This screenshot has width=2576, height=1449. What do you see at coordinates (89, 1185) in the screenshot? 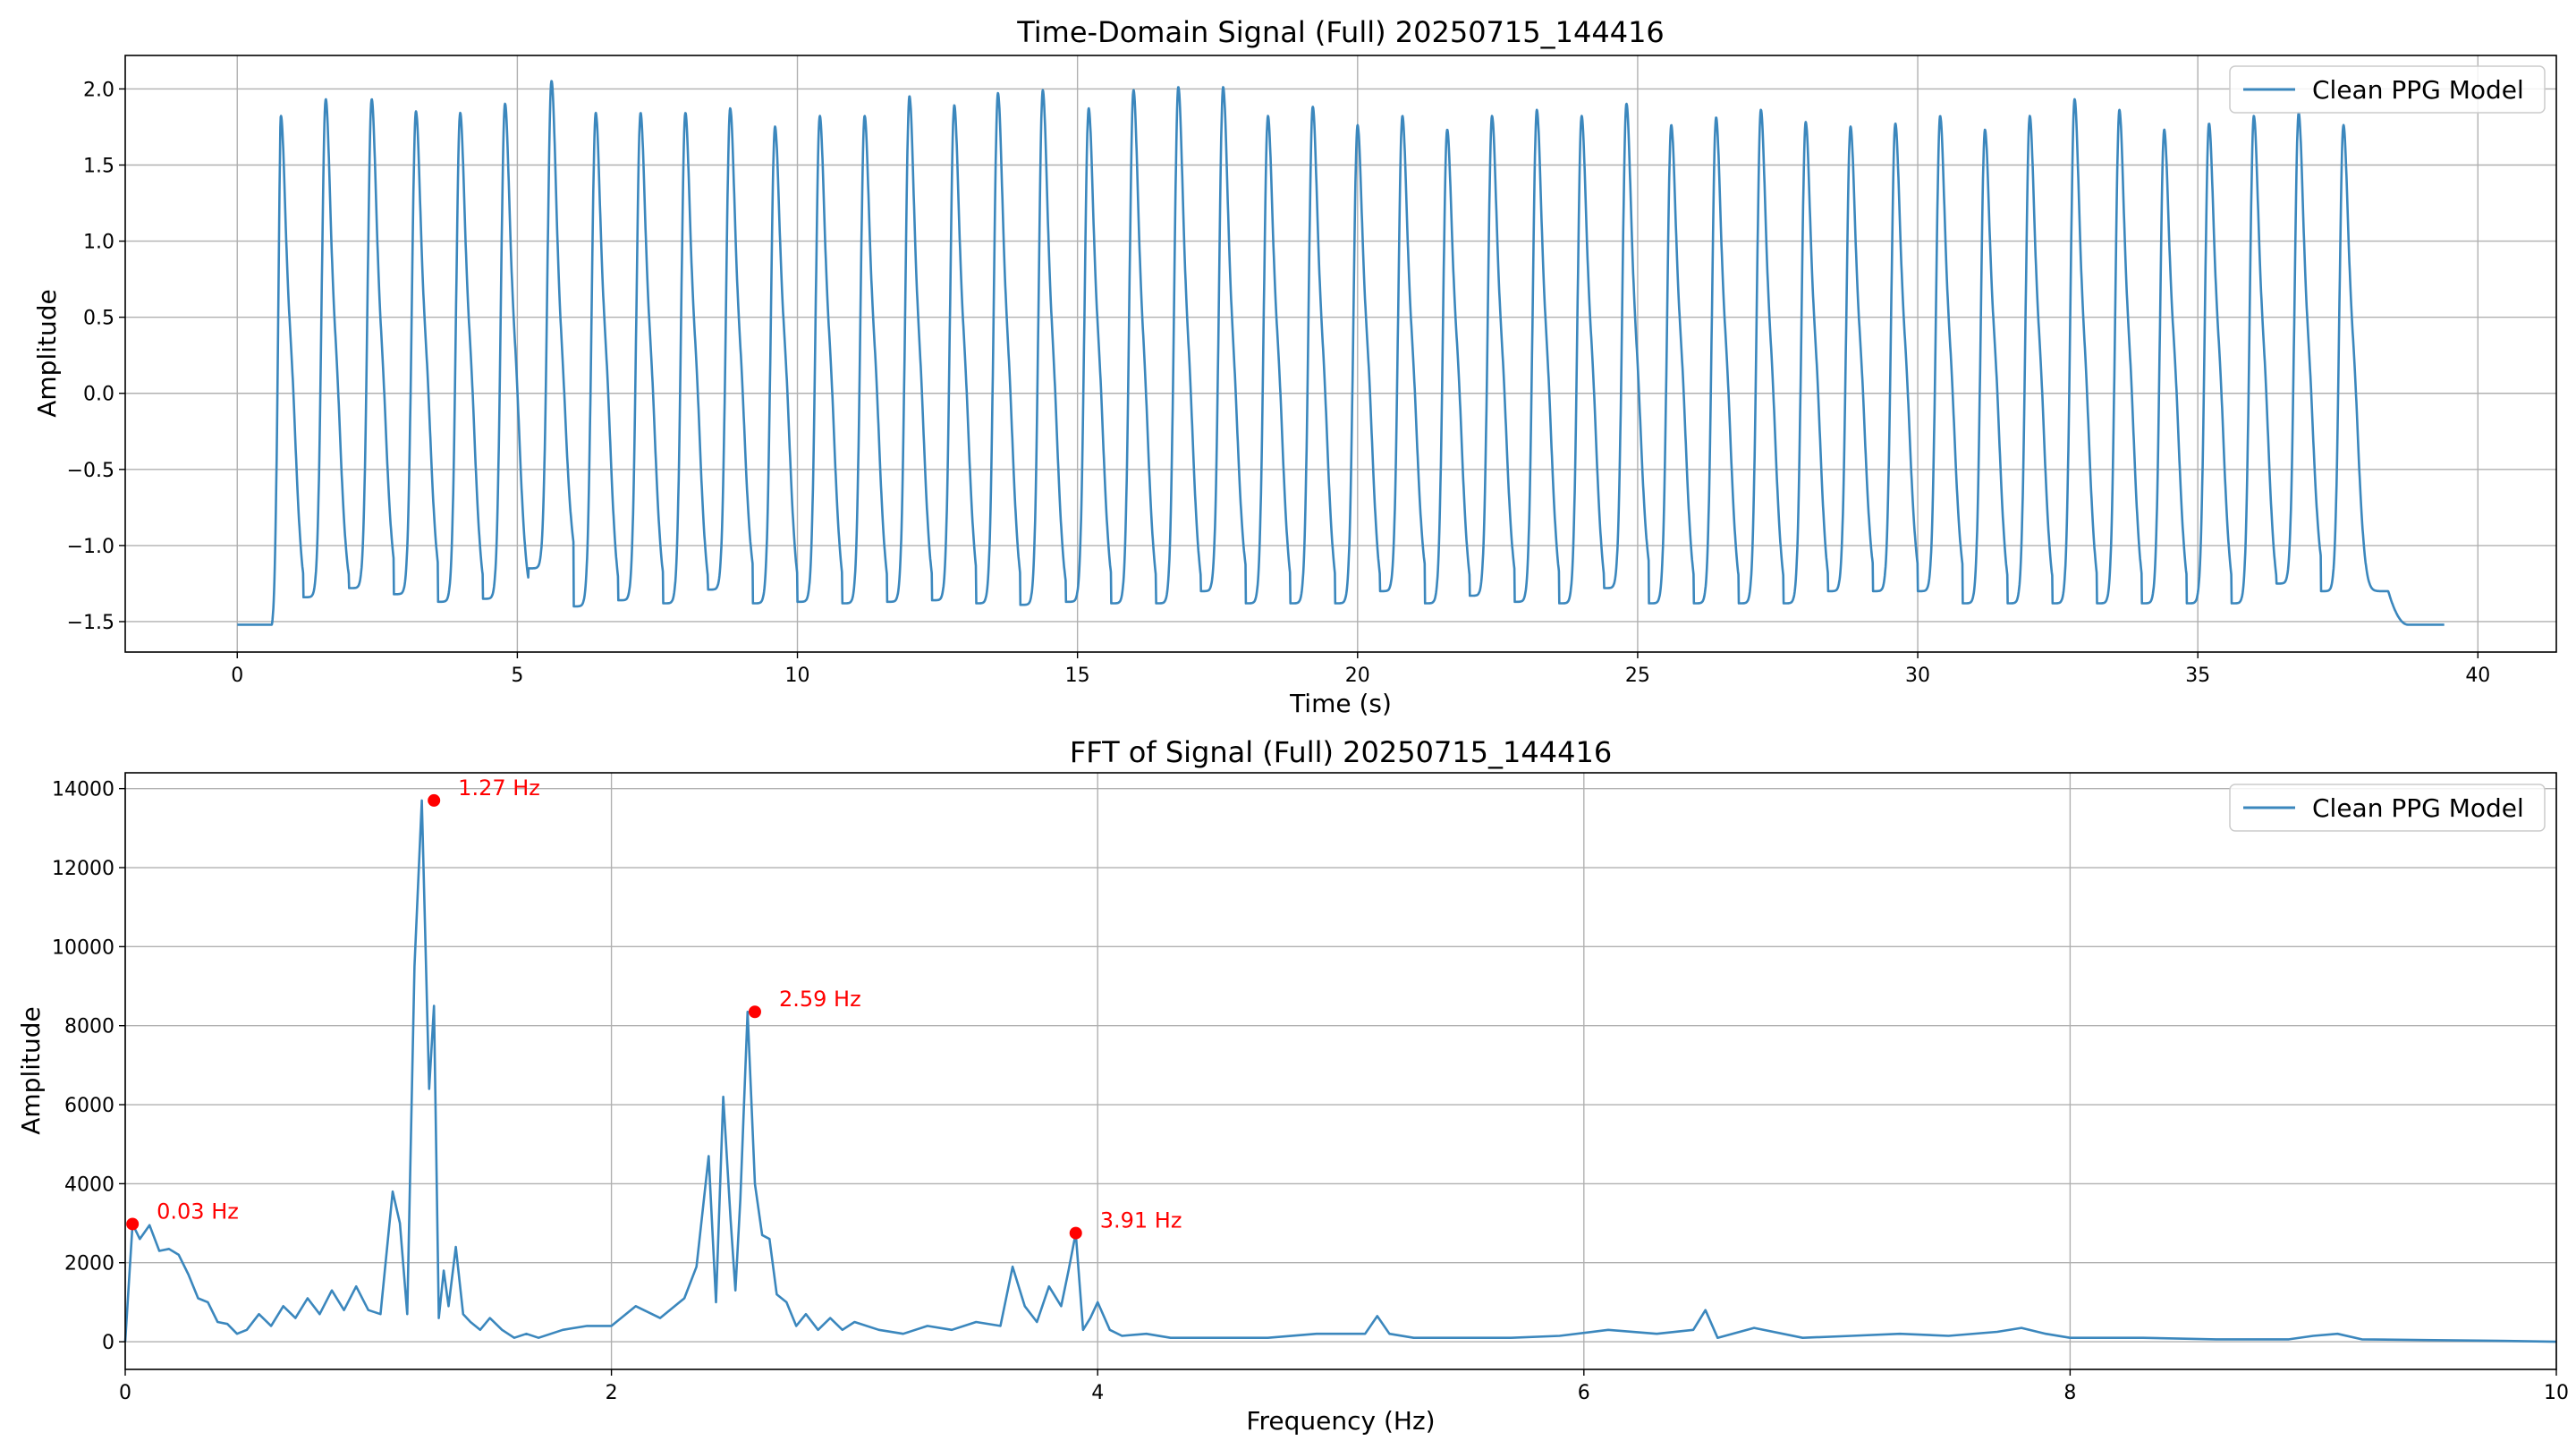
I see `y-tick-label: 4000` at bounding box center [89, 1185].